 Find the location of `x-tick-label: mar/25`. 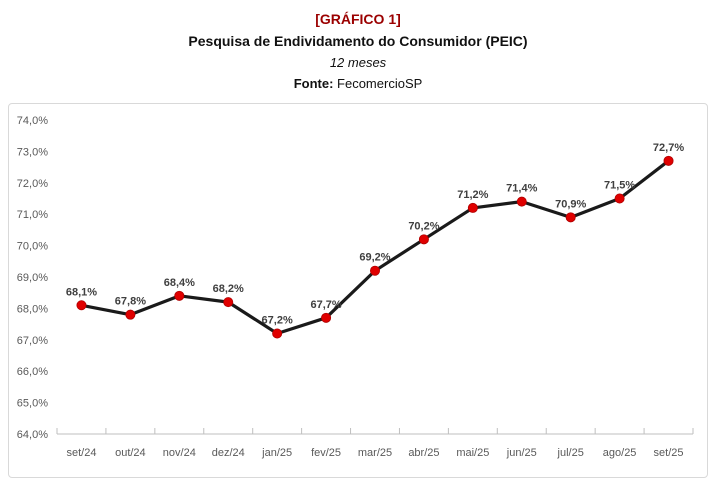

x-tick-label: mar/25 is located at coordinates (375, 453).